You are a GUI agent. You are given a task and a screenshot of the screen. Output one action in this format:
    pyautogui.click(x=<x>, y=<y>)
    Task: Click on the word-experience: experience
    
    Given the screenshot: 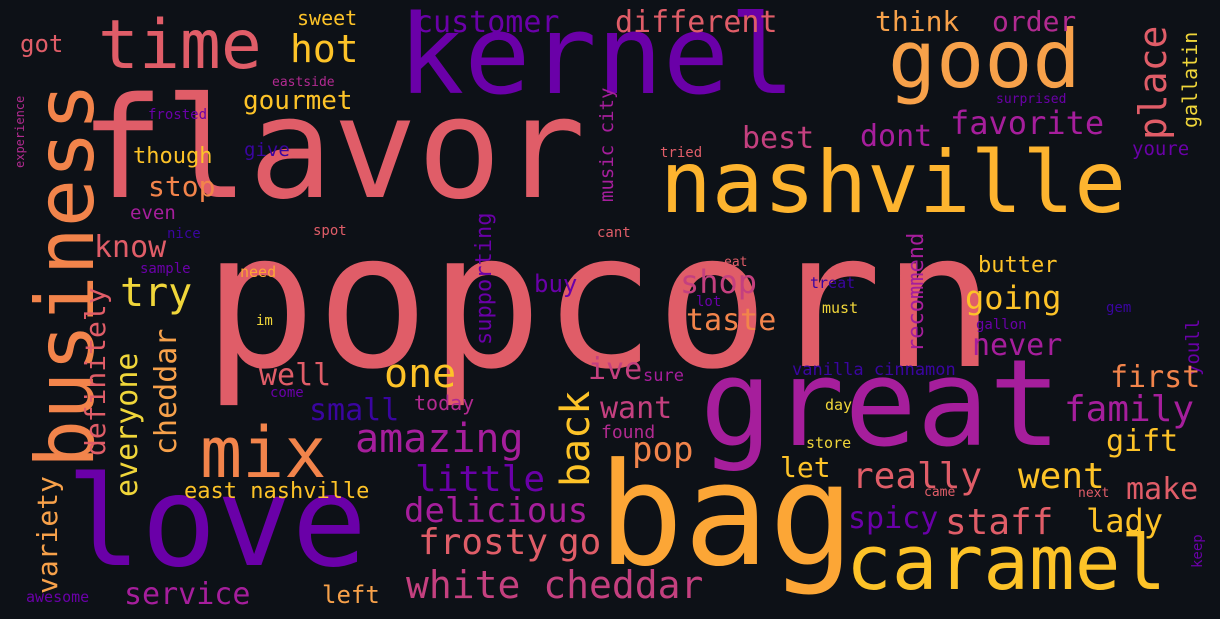 What is the action you would take?
    pyautogui.click(x=20, y=131)
    